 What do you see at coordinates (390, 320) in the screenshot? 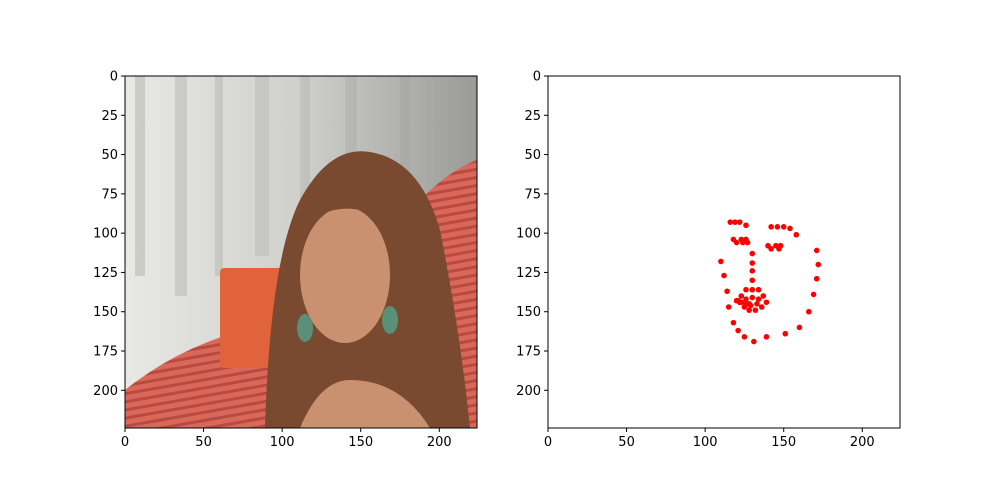
I see `earring-right` at bounding box center [390, 320].